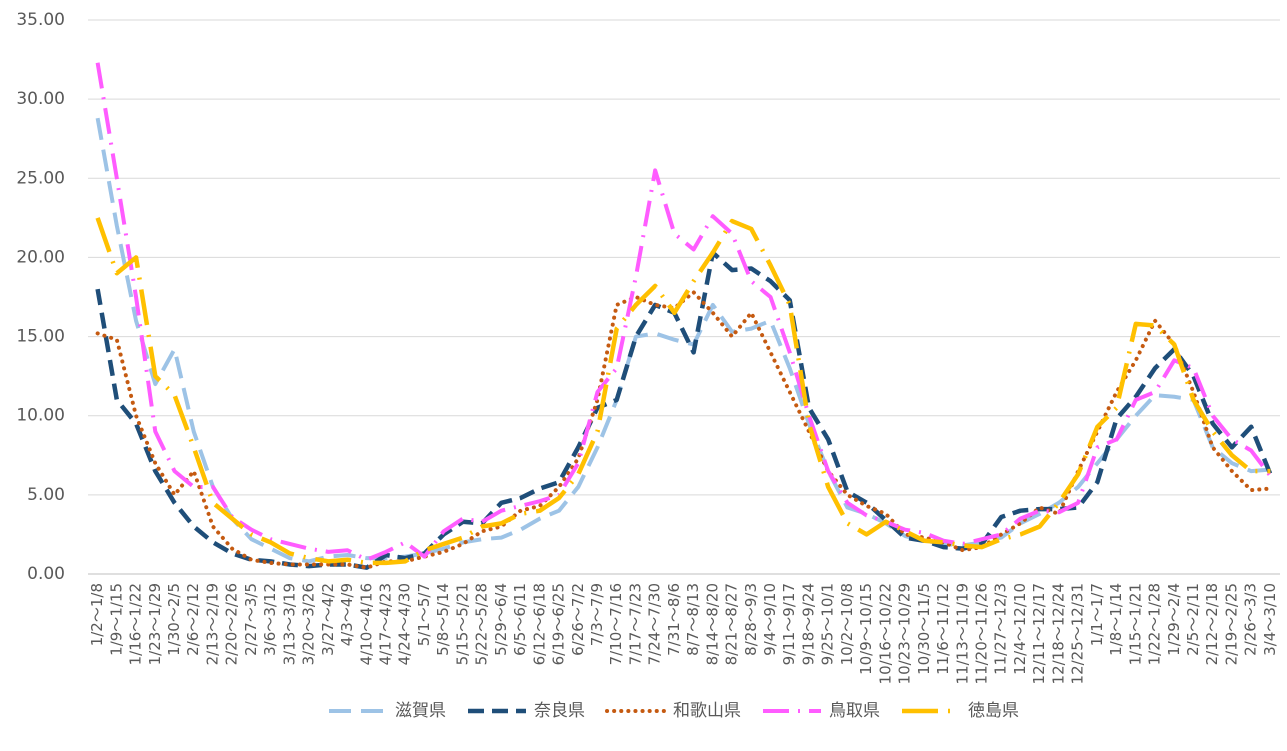 The width and height of the screenshot is (1287, 751). Describe the element at coordinates (386, 624) in the screenshot. I see `x-tick-label: 4/17～4/23` at that location.